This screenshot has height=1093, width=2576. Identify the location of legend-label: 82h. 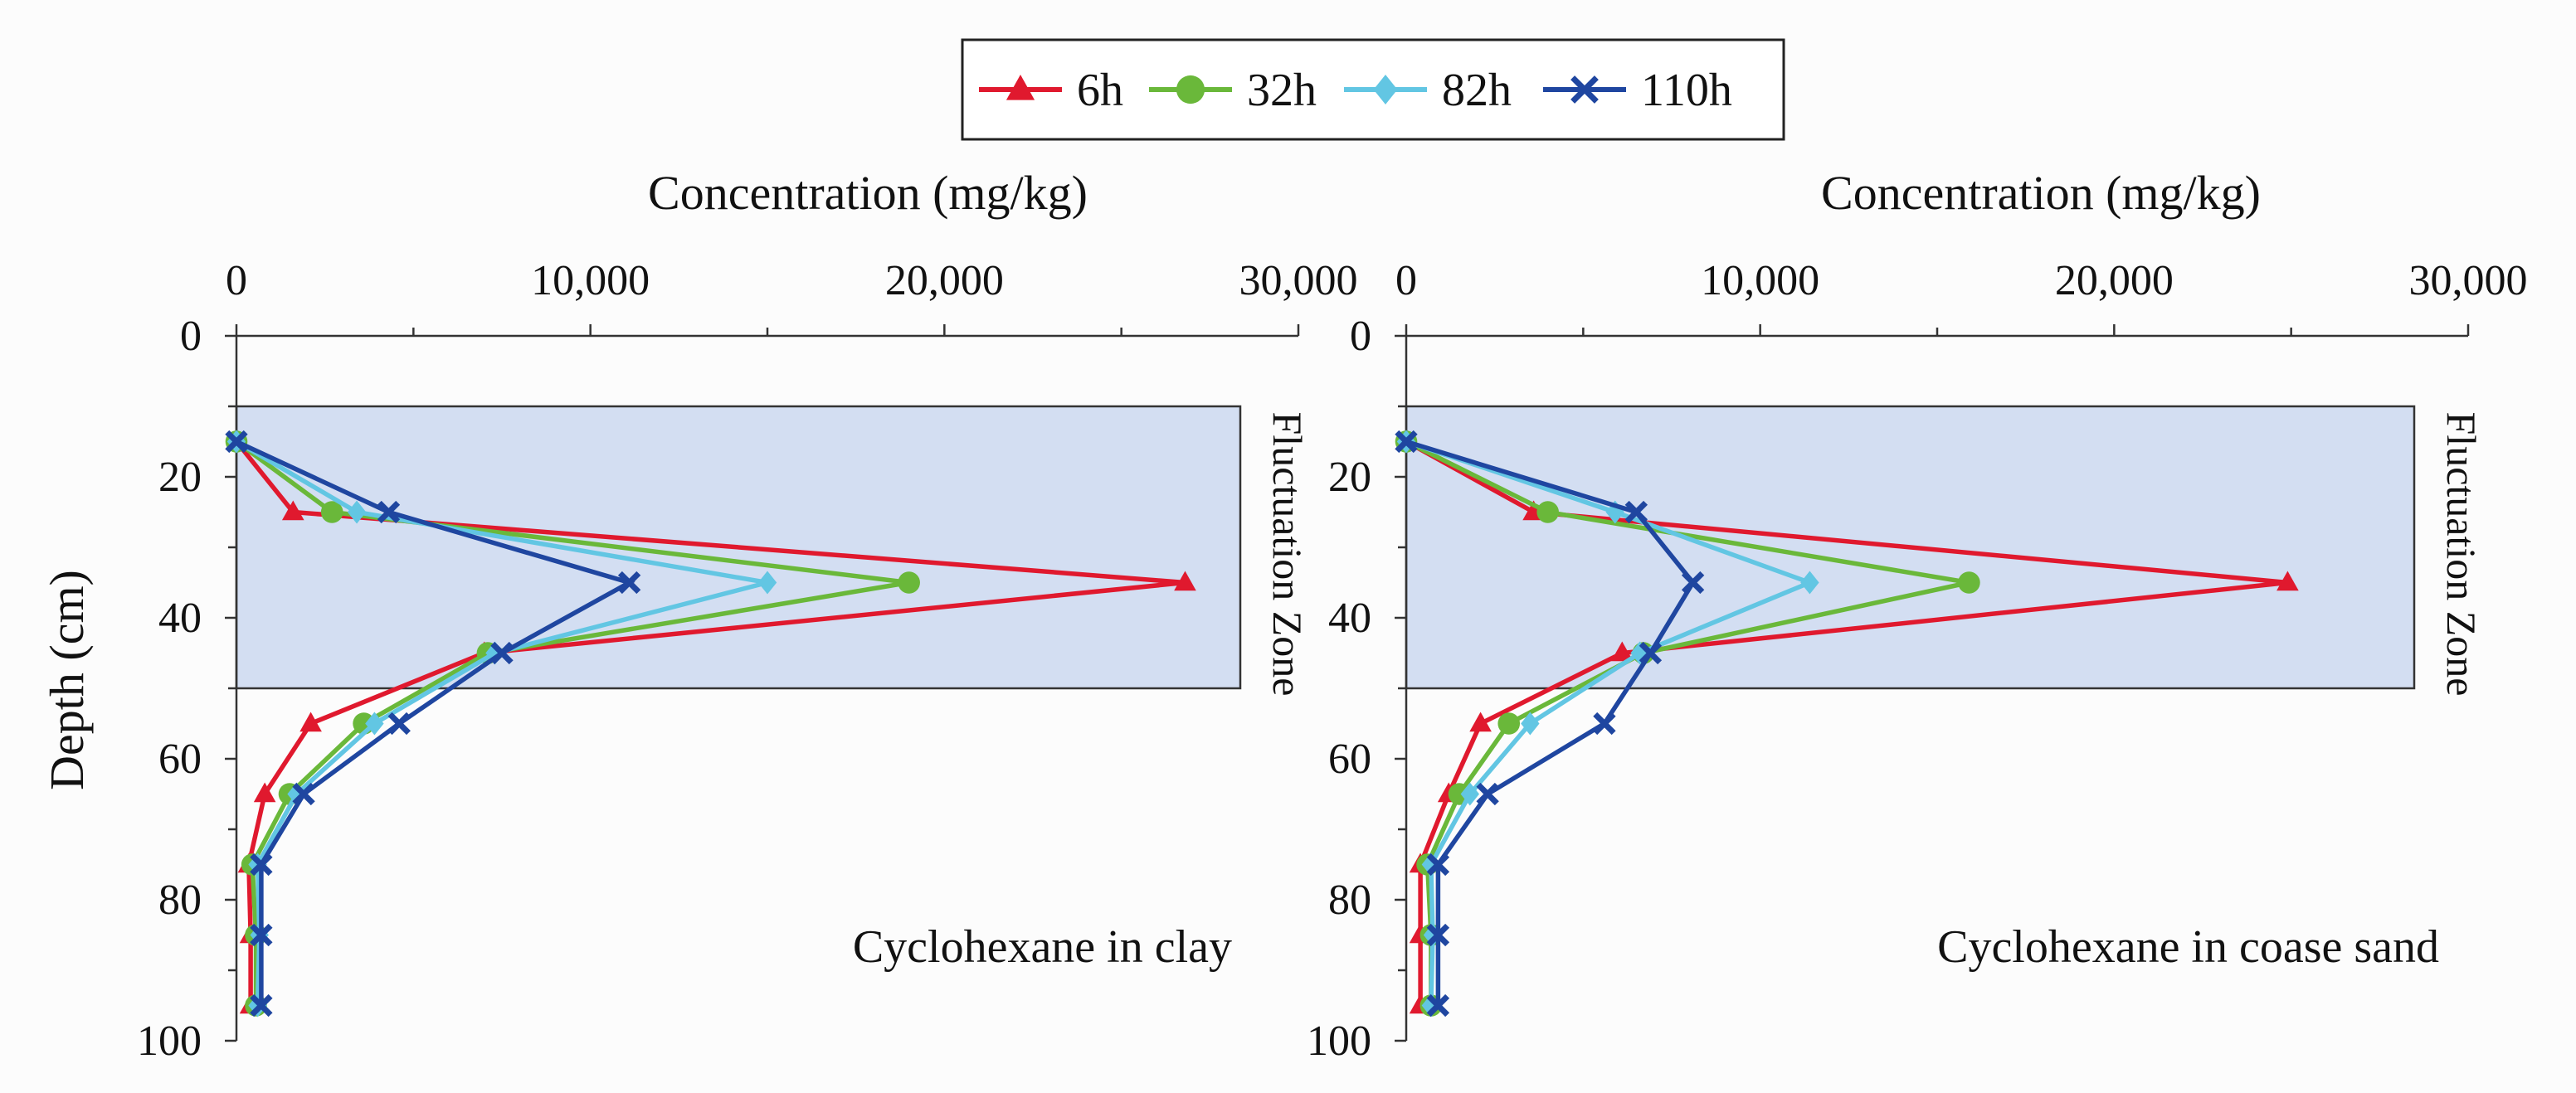
(1477, 90).